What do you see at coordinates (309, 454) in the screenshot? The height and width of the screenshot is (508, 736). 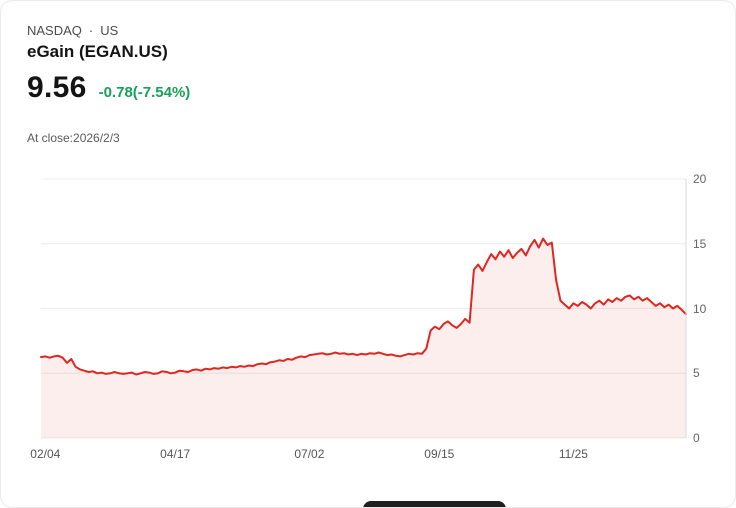 I see `x-axis-tick-label: 07/02` at bounding box center [309, 454].